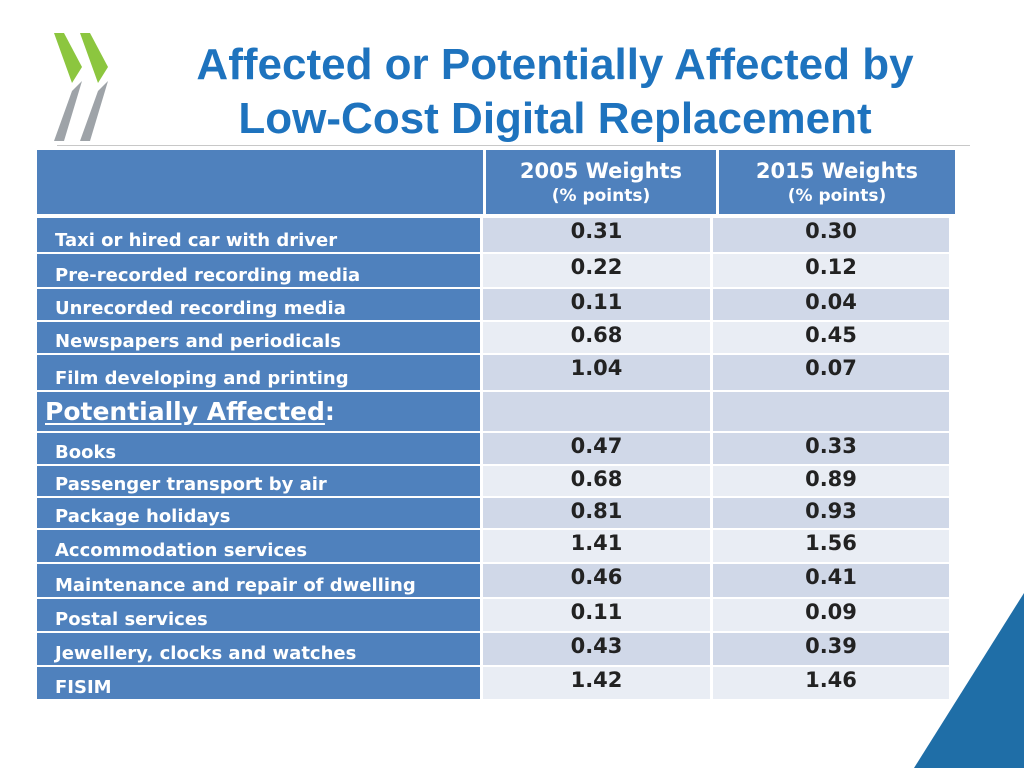  Describe the element at coordinates (837, 195) in the screenshot. I see `header-2015-unit: (% points)` at that location.